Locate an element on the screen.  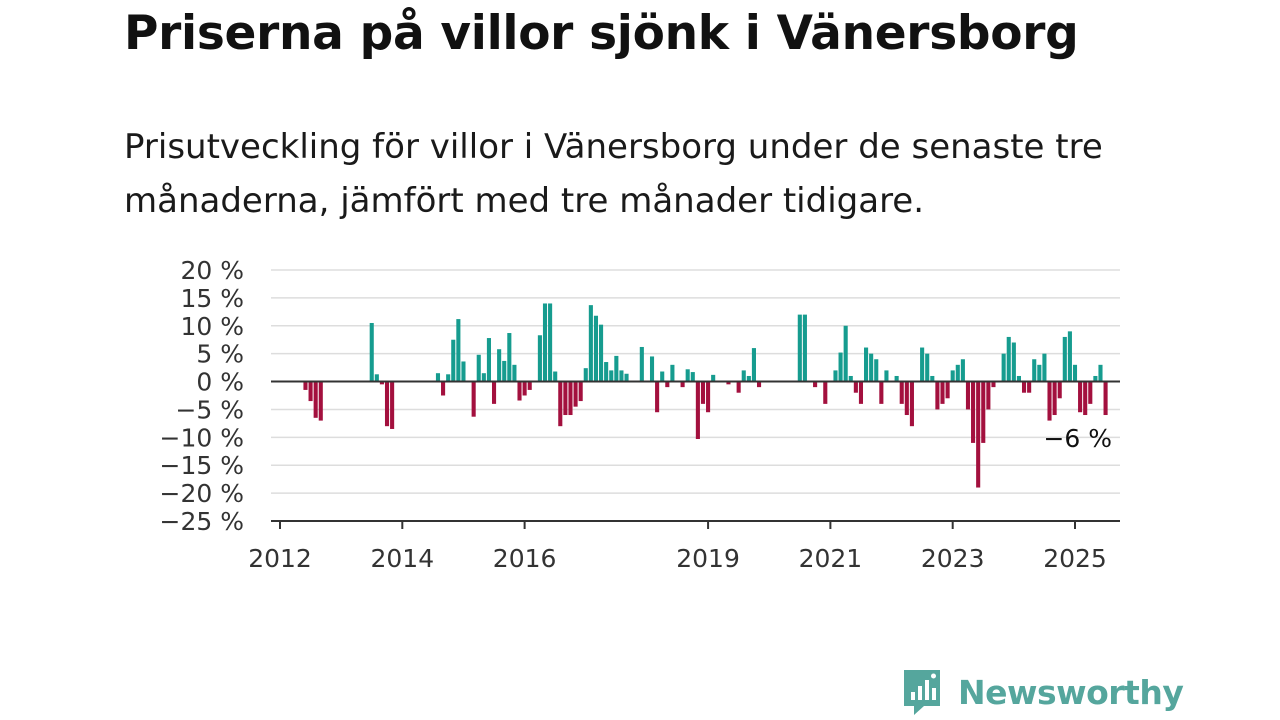
y-tick-label: 20 % is located at coordinates (212, 270).